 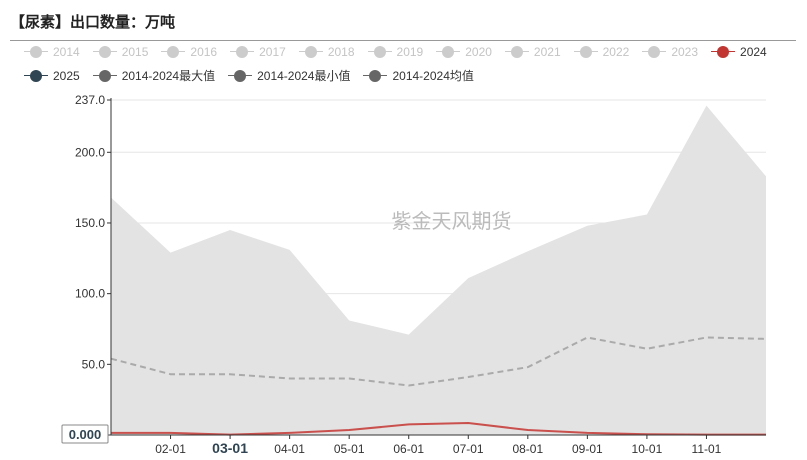 I want to click on x-tick-label: 04-01, so click(x=289, y=449).